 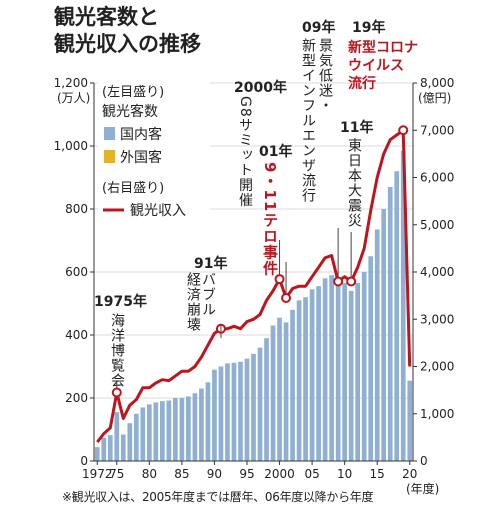 I want to click on right-tick-label: 3,000, so click(x=437, y=319).